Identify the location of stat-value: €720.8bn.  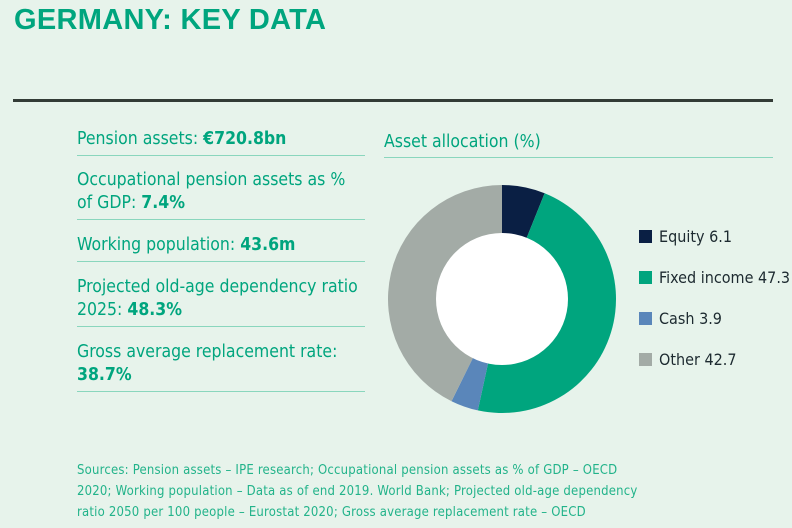
(245, 139).